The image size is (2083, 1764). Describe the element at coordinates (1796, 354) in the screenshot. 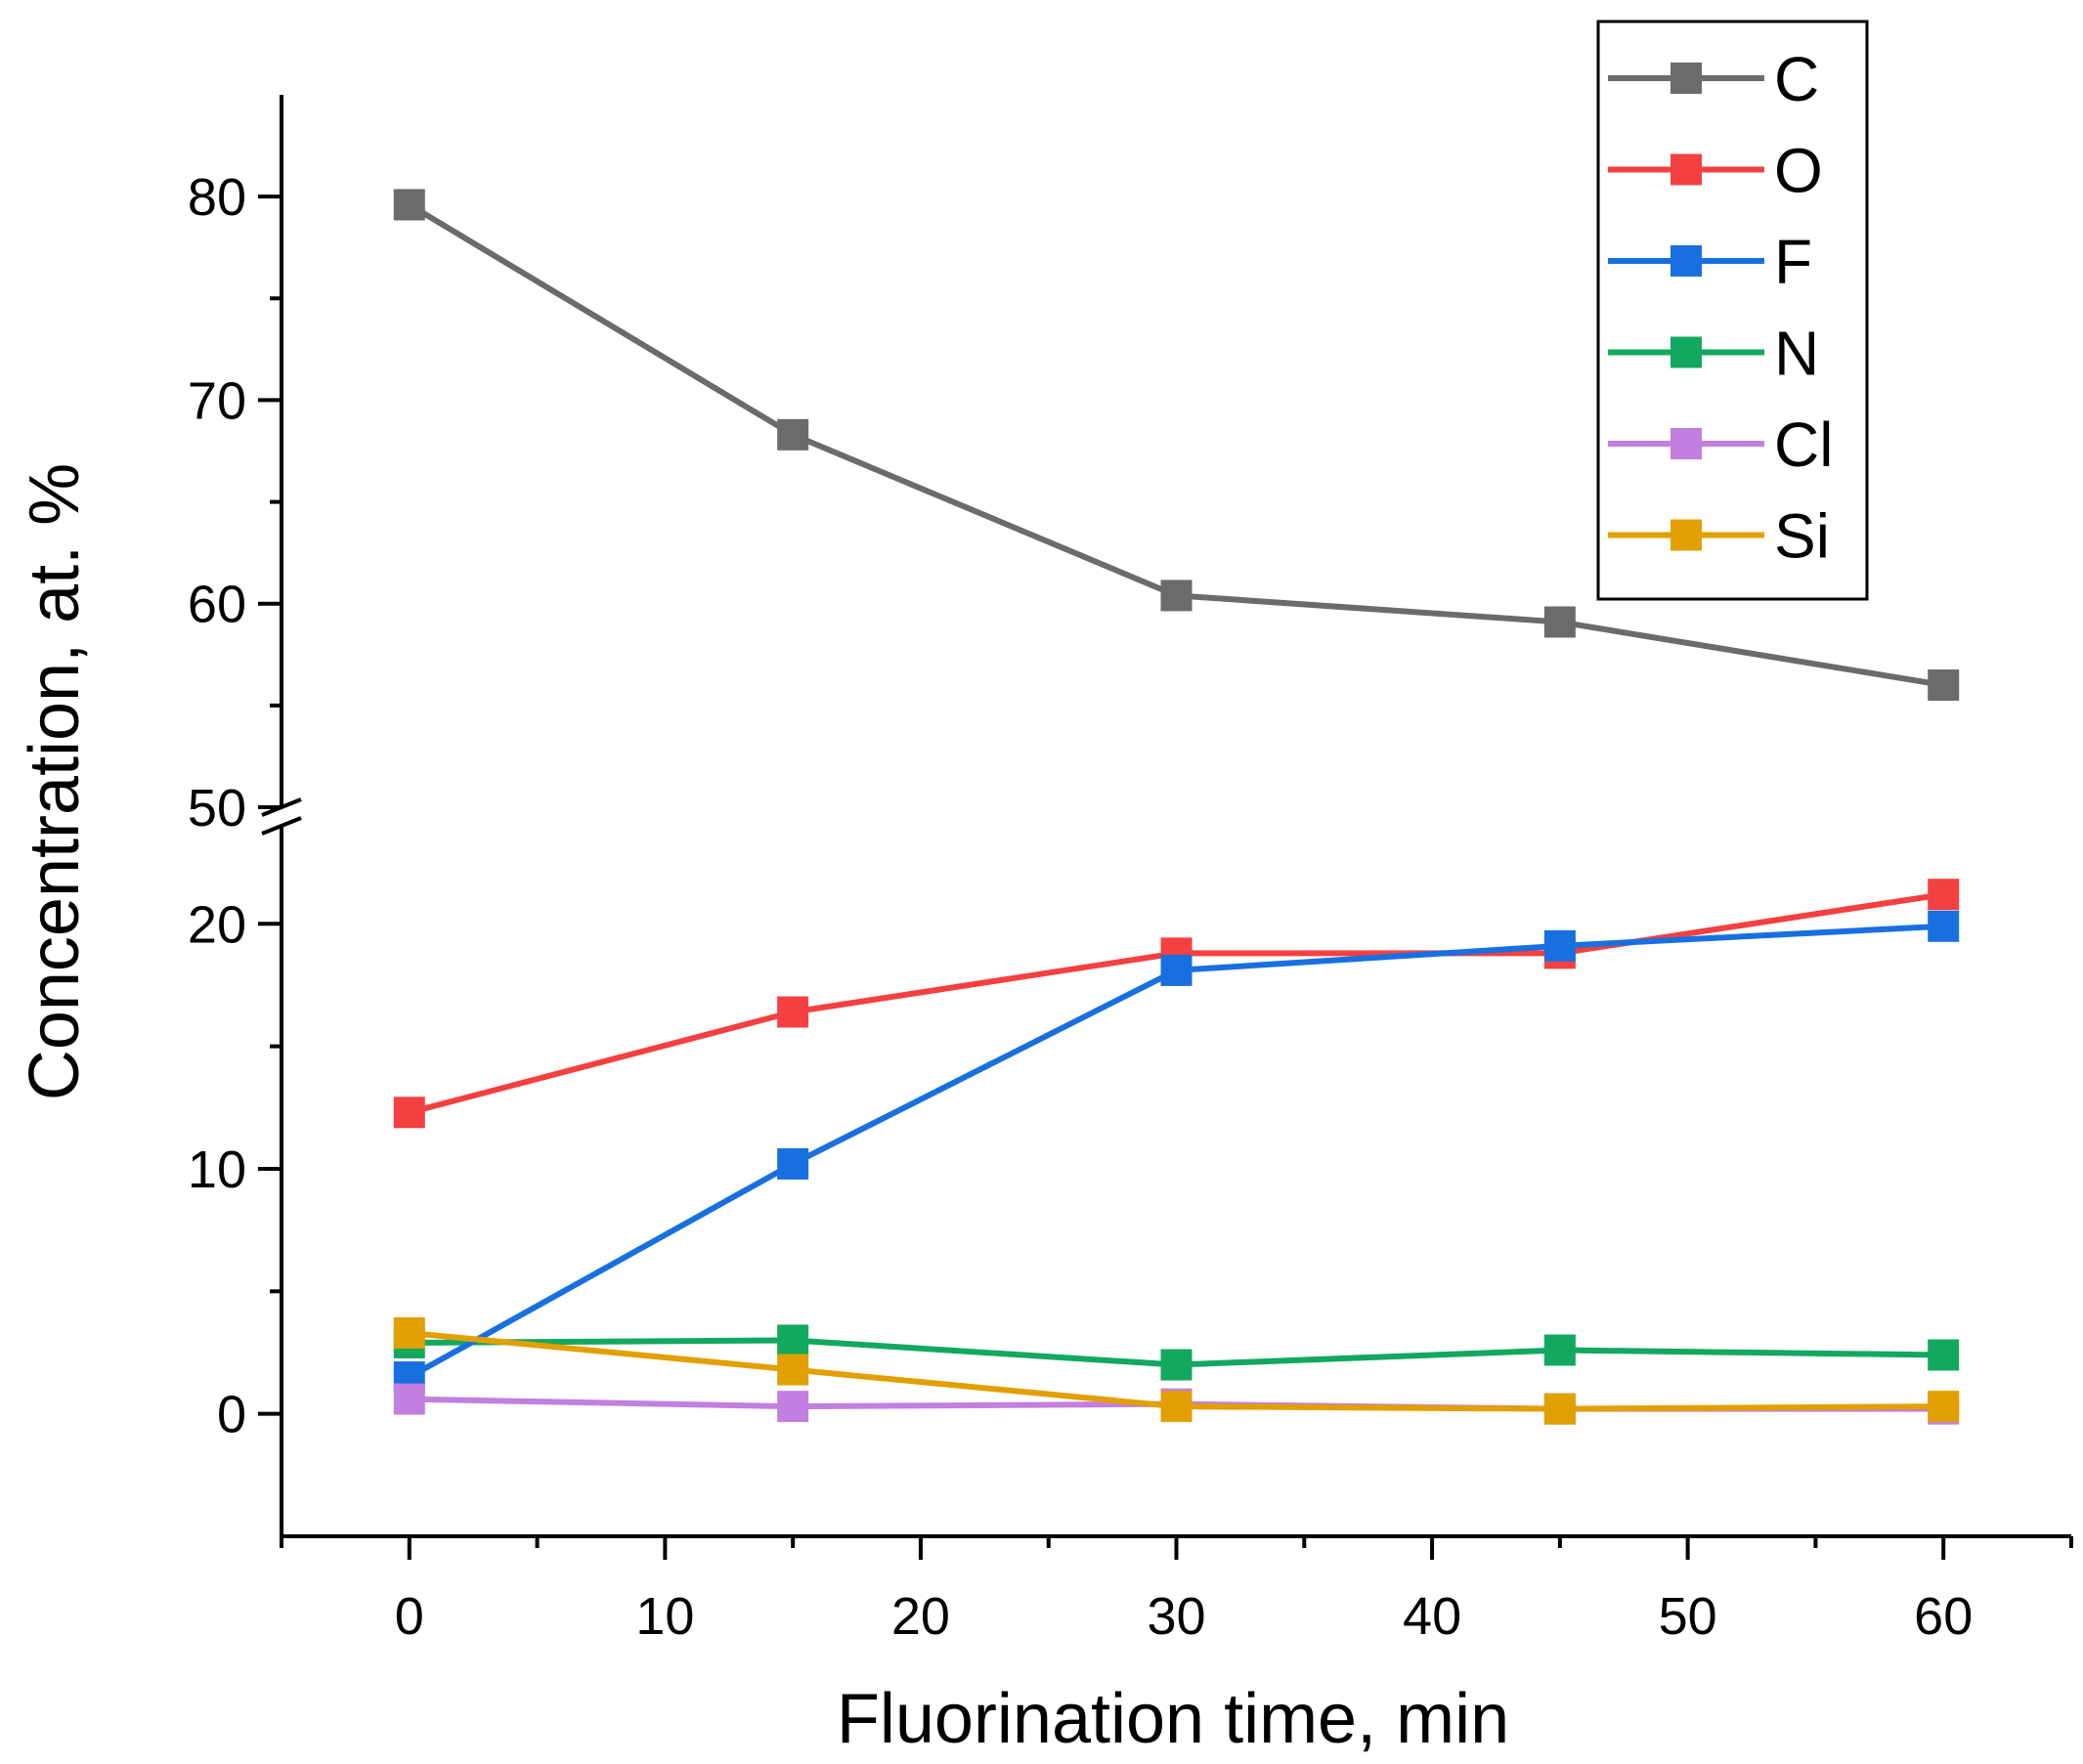

I see `legend-label: N` at that location.